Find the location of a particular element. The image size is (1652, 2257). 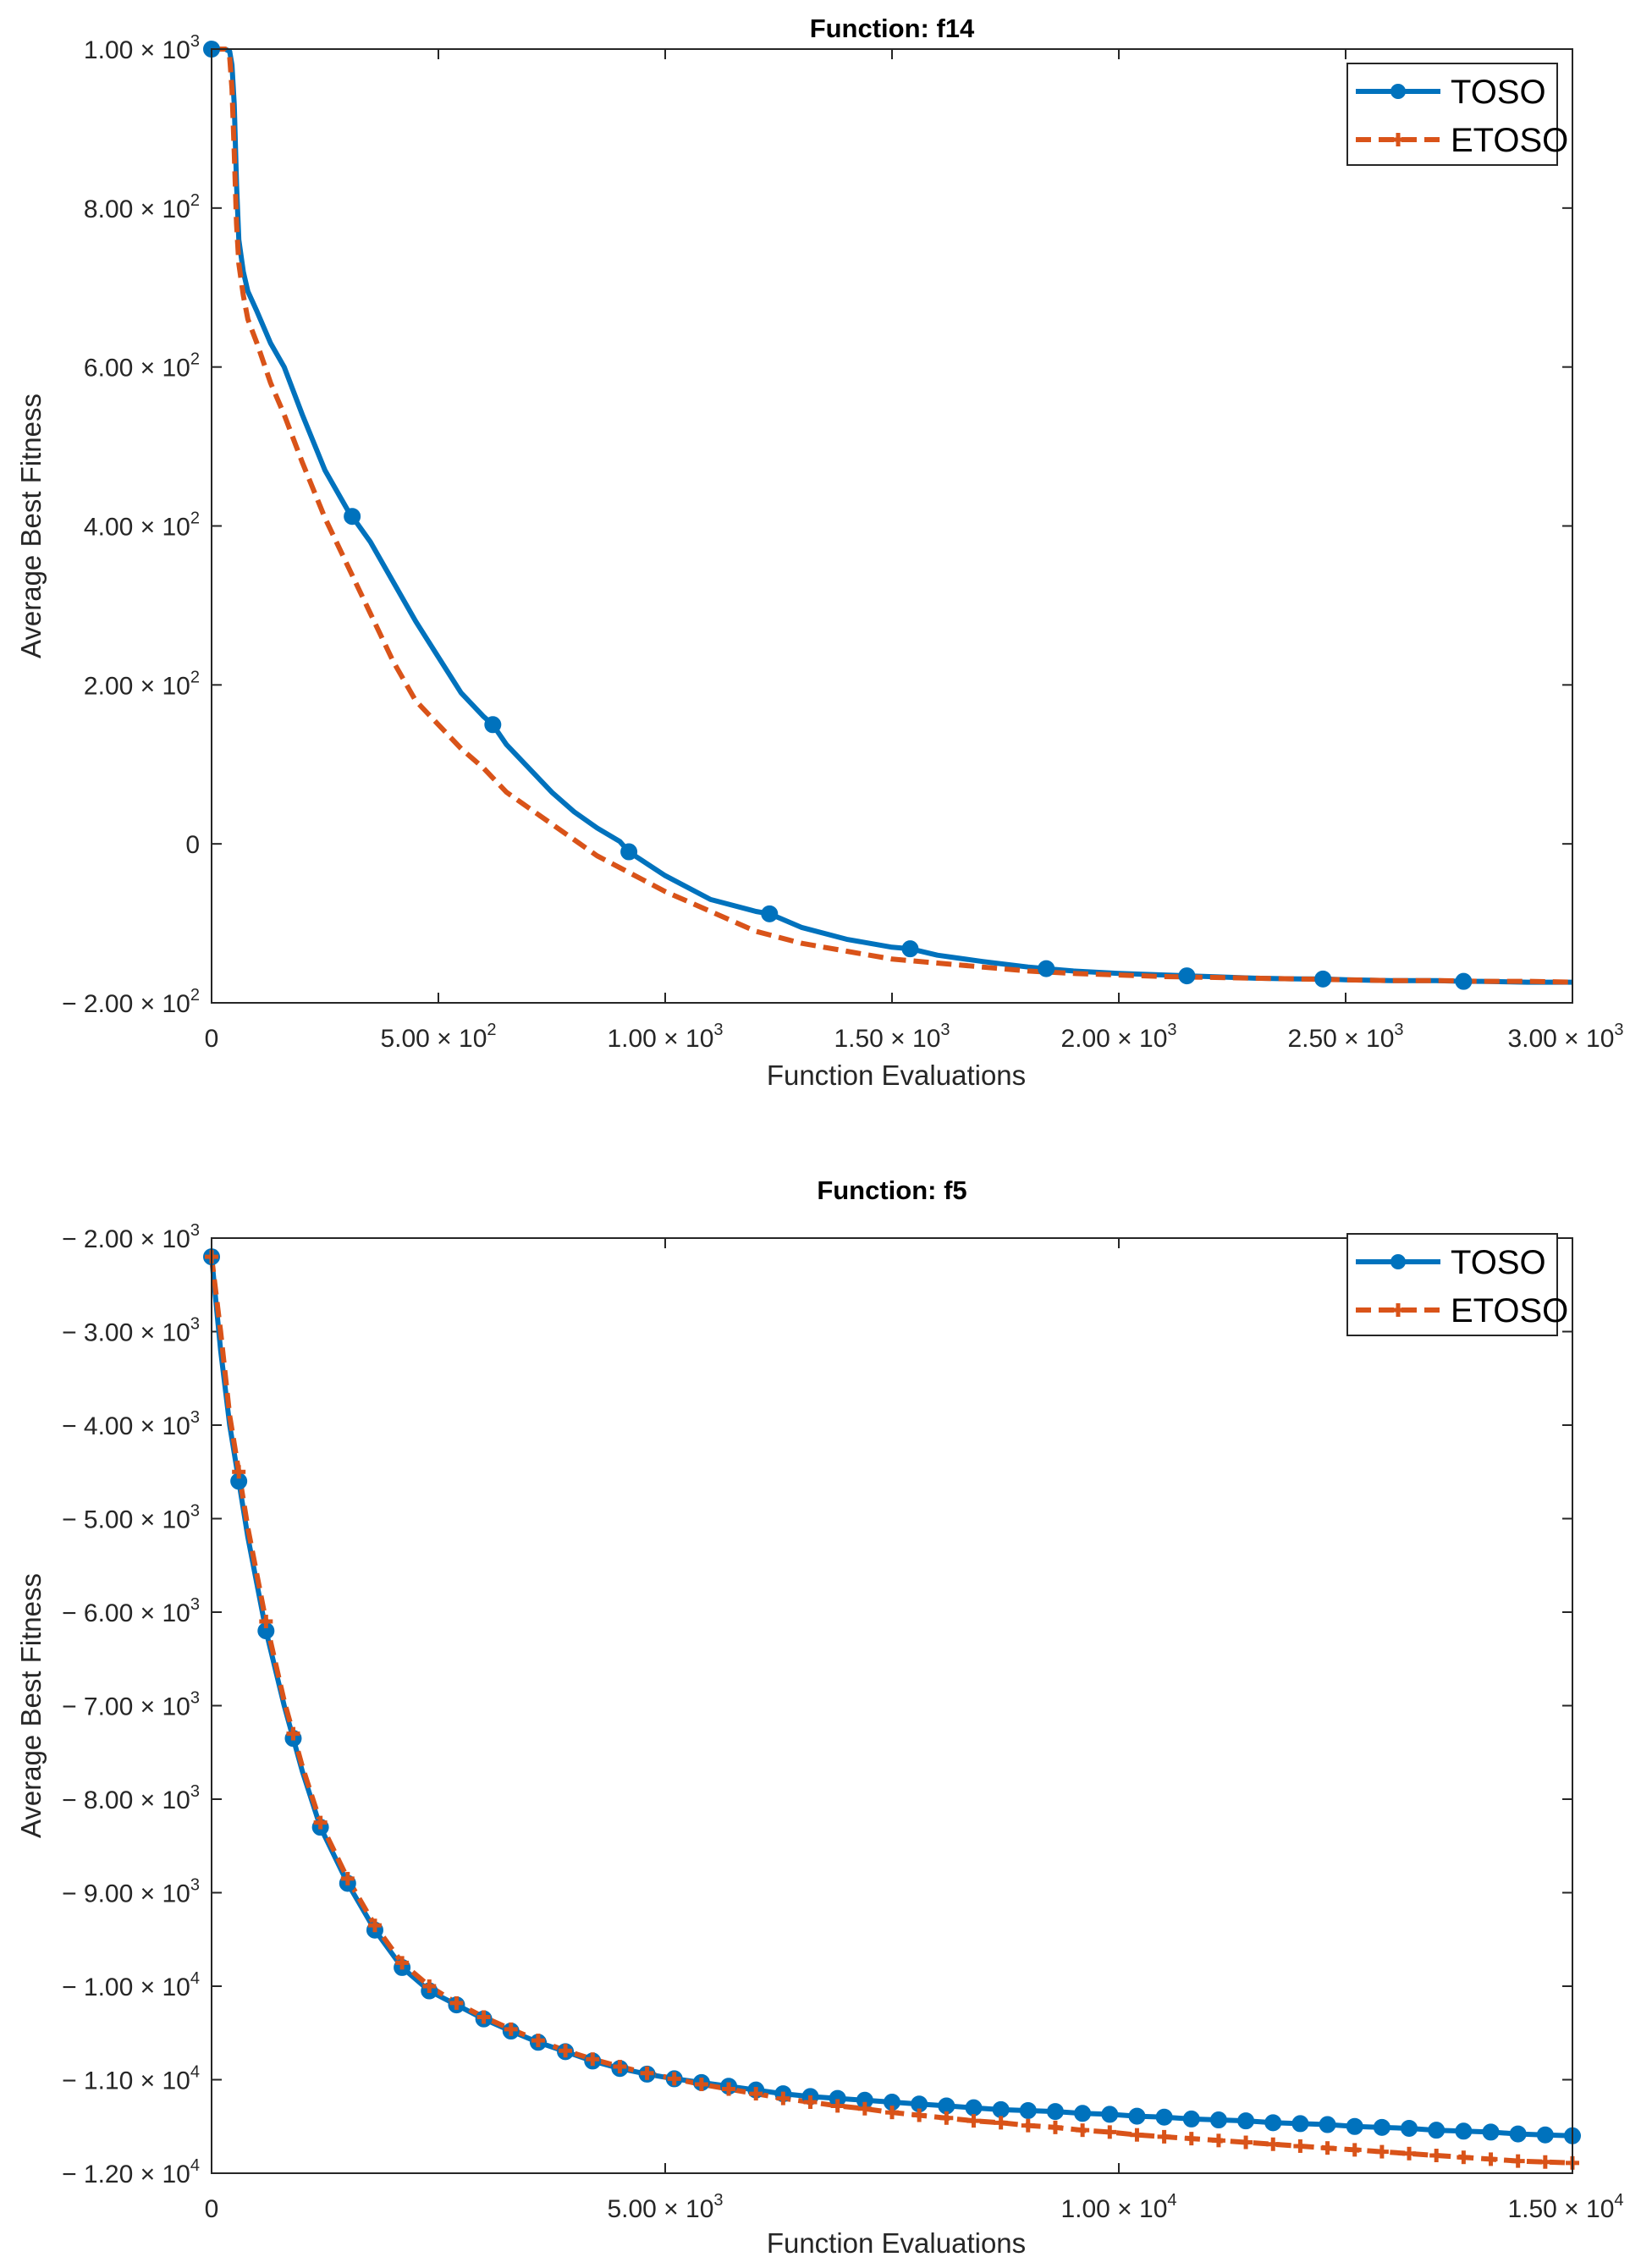

x-axis-title: Function Evaluations is located at coordinates (896, 1075).